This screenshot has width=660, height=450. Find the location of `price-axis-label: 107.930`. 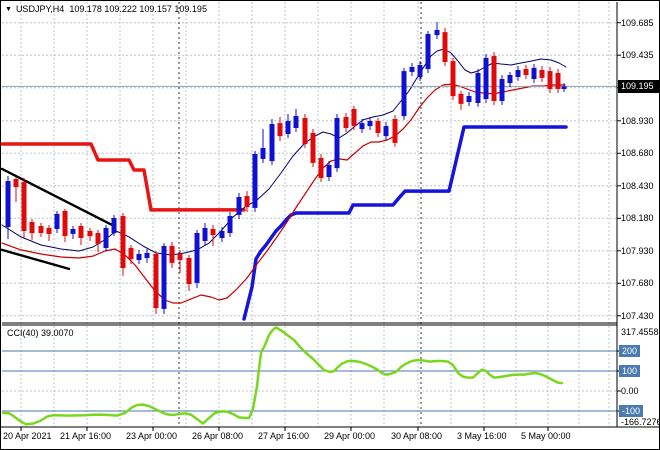

price-axis-label: 107.930 is located at coordinates (637, 251).